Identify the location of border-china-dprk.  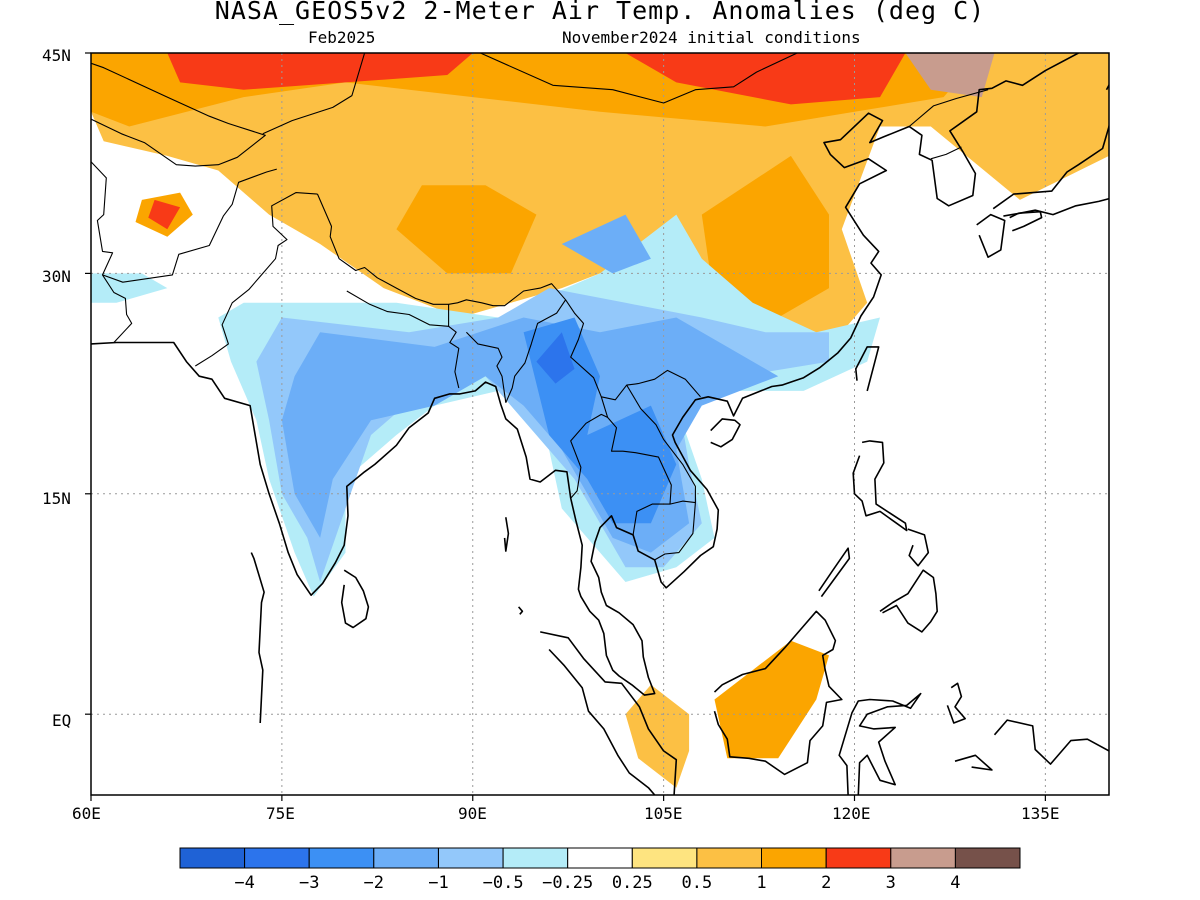
(948, 108).